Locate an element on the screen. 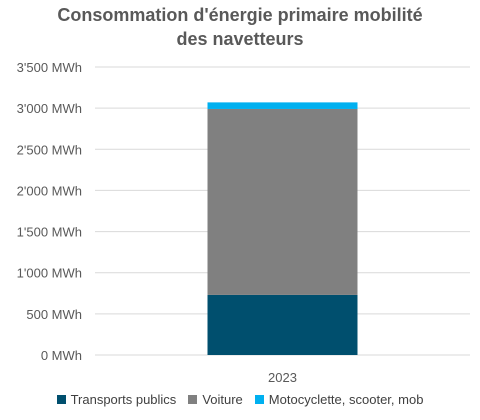 This screenshot has width=480, height=420. chart-title-line-1: Consommation d'énergie primaire mobilité is located at coordinates (240, 15).